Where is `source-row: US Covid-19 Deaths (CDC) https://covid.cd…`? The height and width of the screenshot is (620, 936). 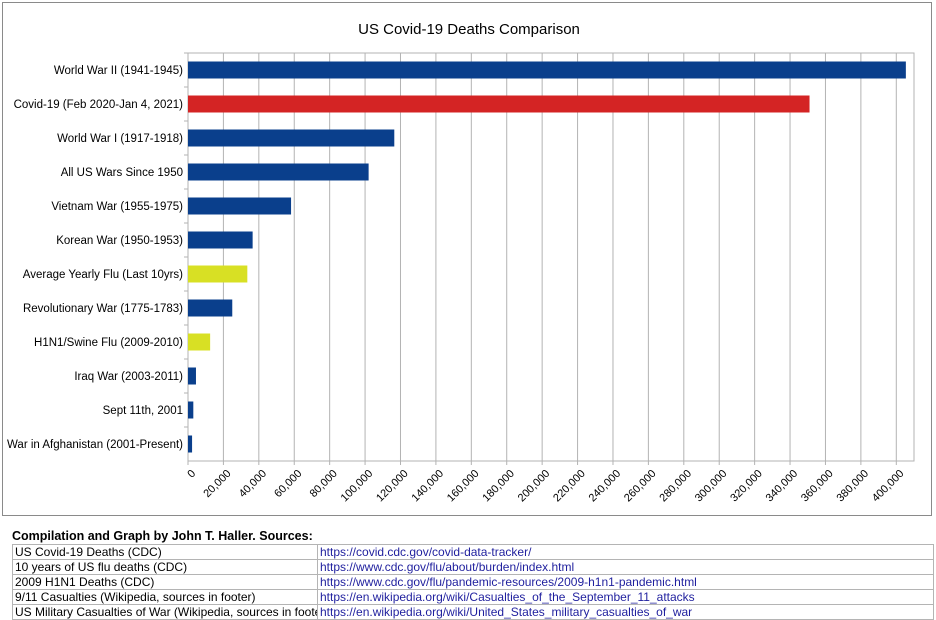 source-row: US Covid-19 Deaths (CDC) https://covid.cd… is located at coordinates (473, 552).